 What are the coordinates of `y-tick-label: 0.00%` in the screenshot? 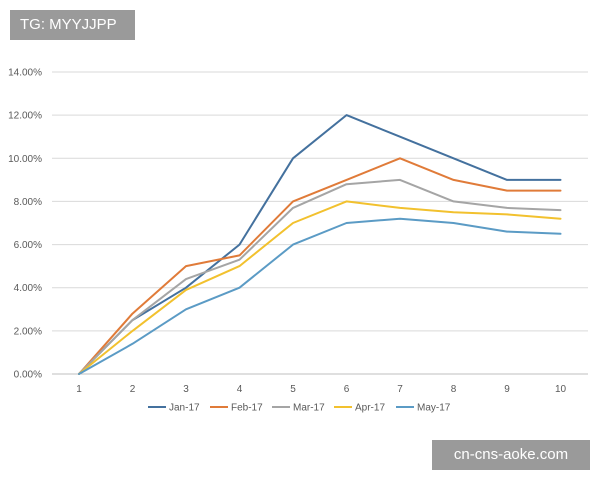 It's located at (28, 375).